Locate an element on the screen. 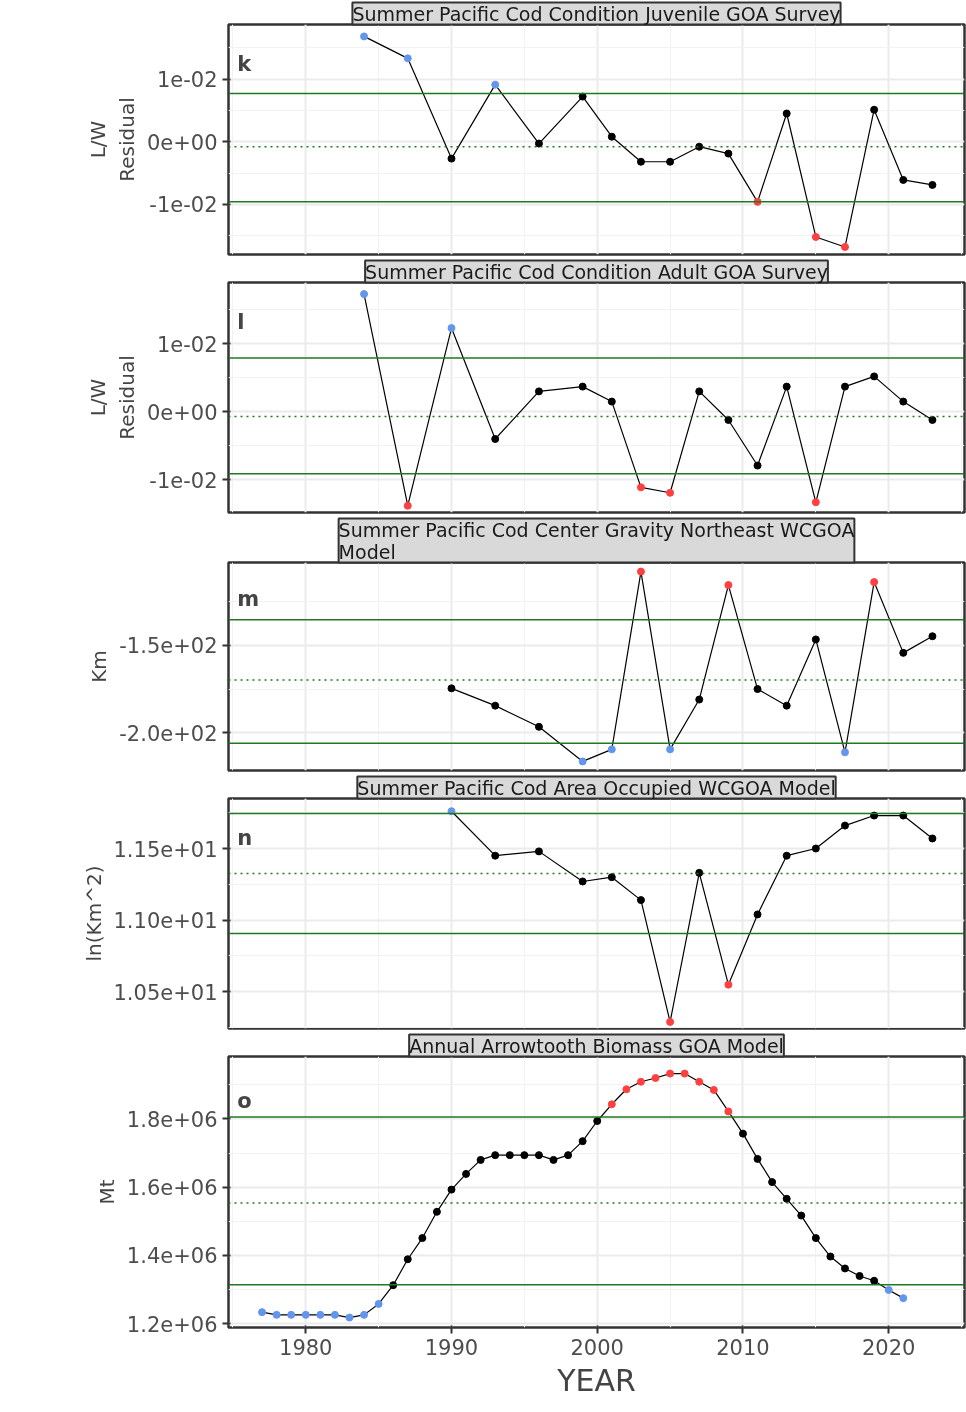 The image size is (966, 1412). y-tick-label: -1e-02 is located at coordinates (183, 205).